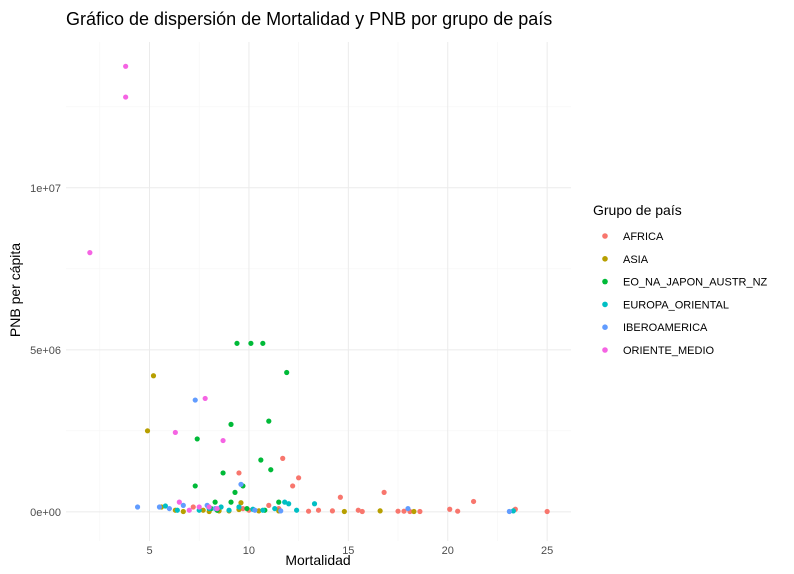 This screenshot has height=574, width=794. What do you see at coordinates (669, 351) in the screenshot?
I see `legend-label: ORIENTE_MEDIO` at bounding box center [669, 351].